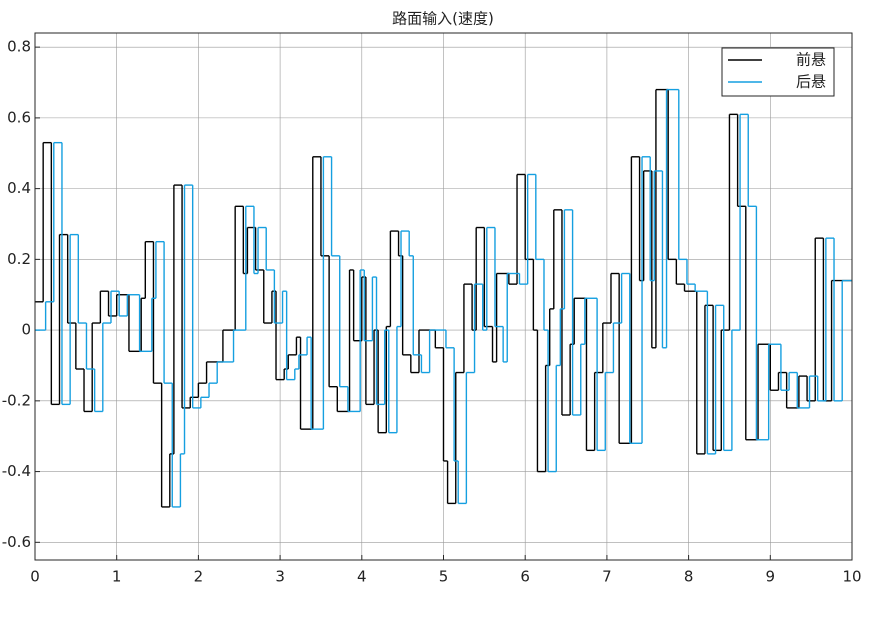 The image size is (875, 619). Describe the element at coordinates (19, 117) in the screenshot. I see `y-tick-label: 0.6` at that location.